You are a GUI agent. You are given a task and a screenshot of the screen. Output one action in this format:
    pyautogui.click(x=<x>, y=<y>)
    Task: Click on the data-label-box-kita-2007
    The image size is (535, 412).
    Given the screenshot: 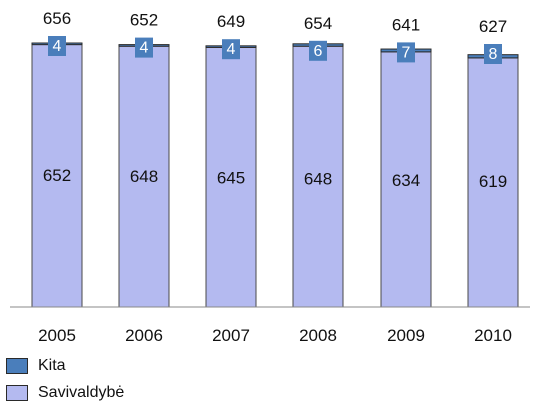 What is the action you would take?
    pyautogui.click(x=231, y=49)
    